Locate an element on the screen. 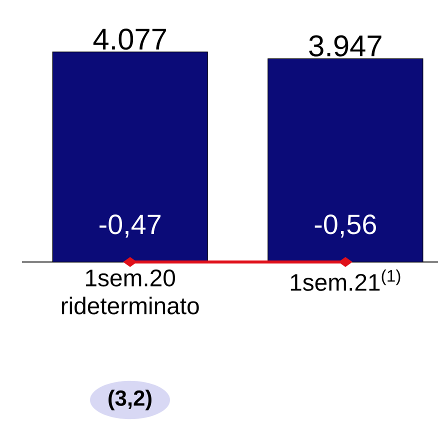 The width and height of the screenshot is (438, 421). x-tick-label: 1sem.21$^{(1)}$ is located at coordinates (345, 280).